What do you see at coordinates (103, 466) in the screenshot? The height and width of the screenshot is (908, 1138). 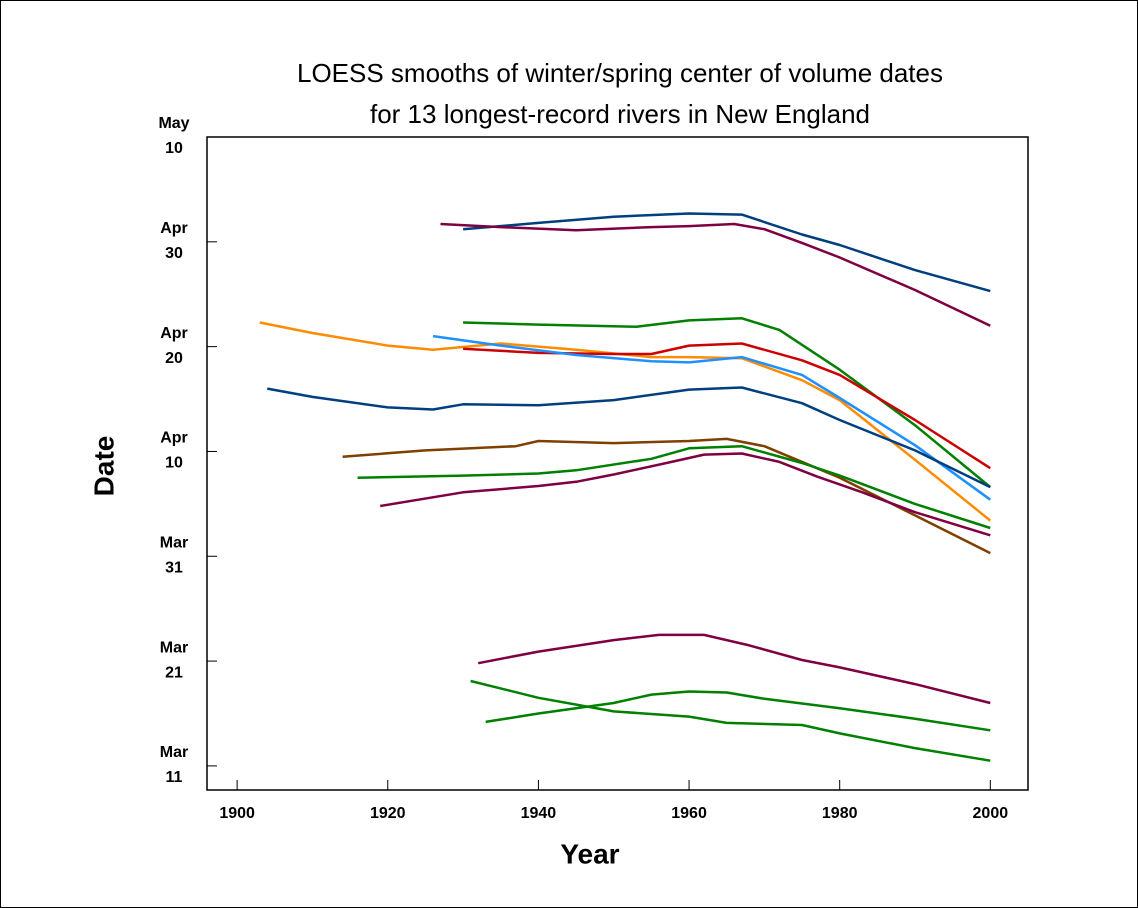 I see `y-axis-label: Date` at bounding box center [103, 466].